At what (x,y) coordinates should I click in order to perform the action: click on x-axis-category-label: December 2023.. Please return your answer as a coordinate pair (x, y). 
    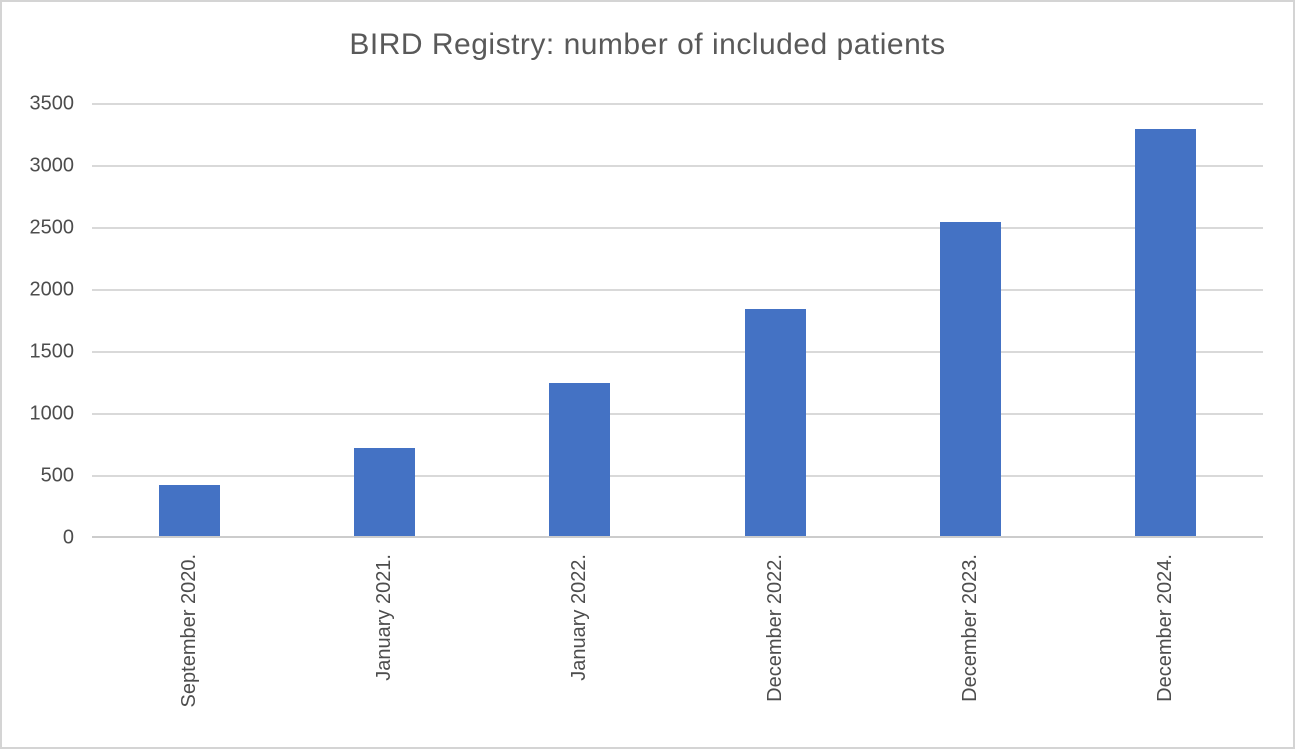
    Looking at the image, I should click on (969, 628).